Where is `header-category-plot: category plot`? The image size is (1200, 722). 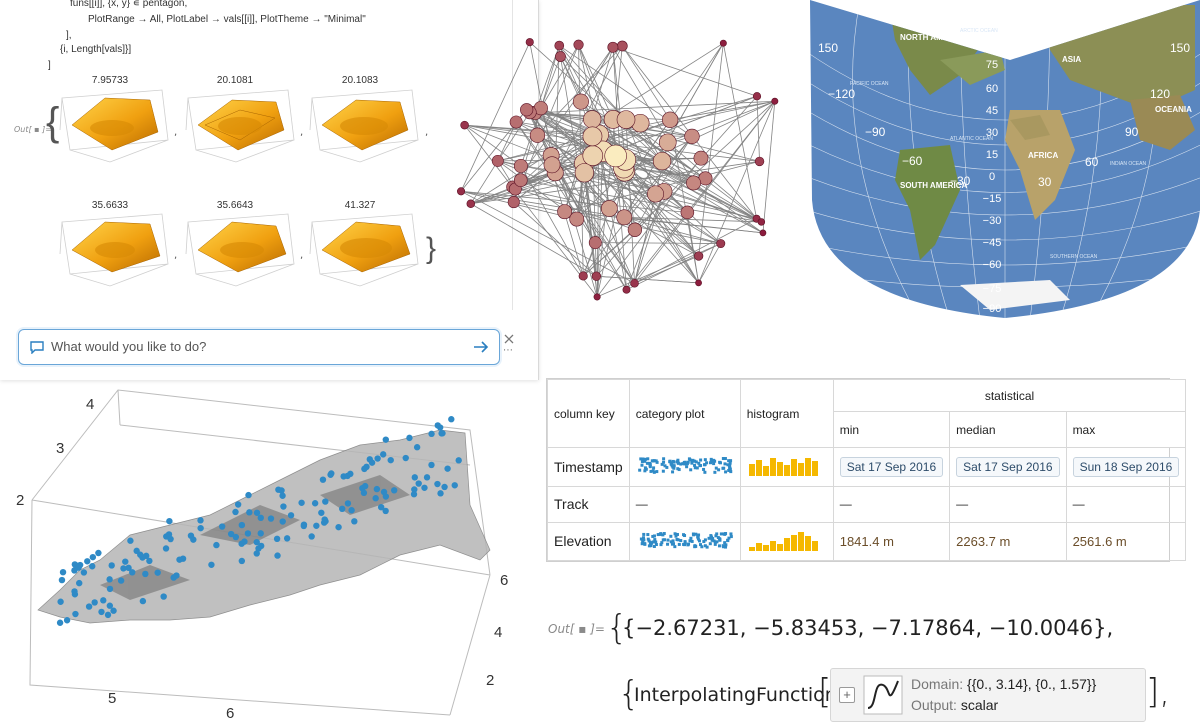 header-category-plot: category plot is located at coordinates (684, 413).